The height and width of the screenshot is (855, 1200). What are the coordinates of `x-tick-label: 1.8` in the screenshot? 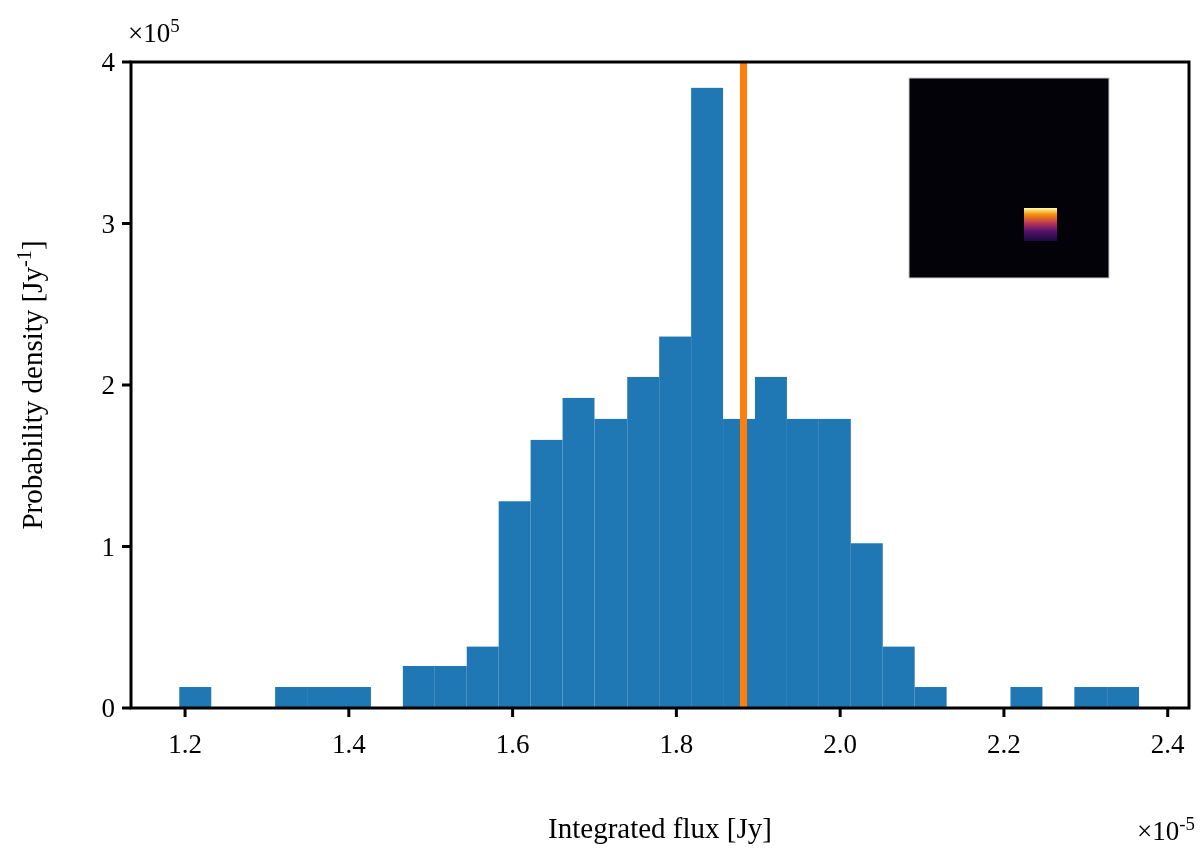 It's located at (676, 744).